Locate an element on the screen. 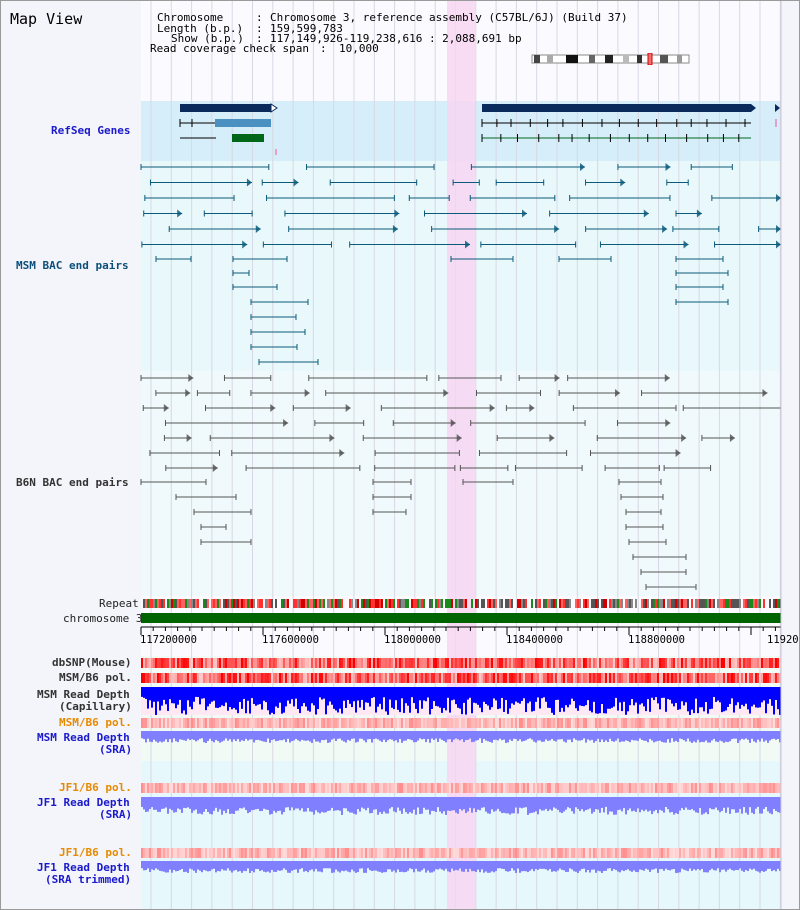 This screenshot has width=800, height=910. track-label-msm-b6-pol-2: MSM/B6 pol. is located at coordinates (95, 722).